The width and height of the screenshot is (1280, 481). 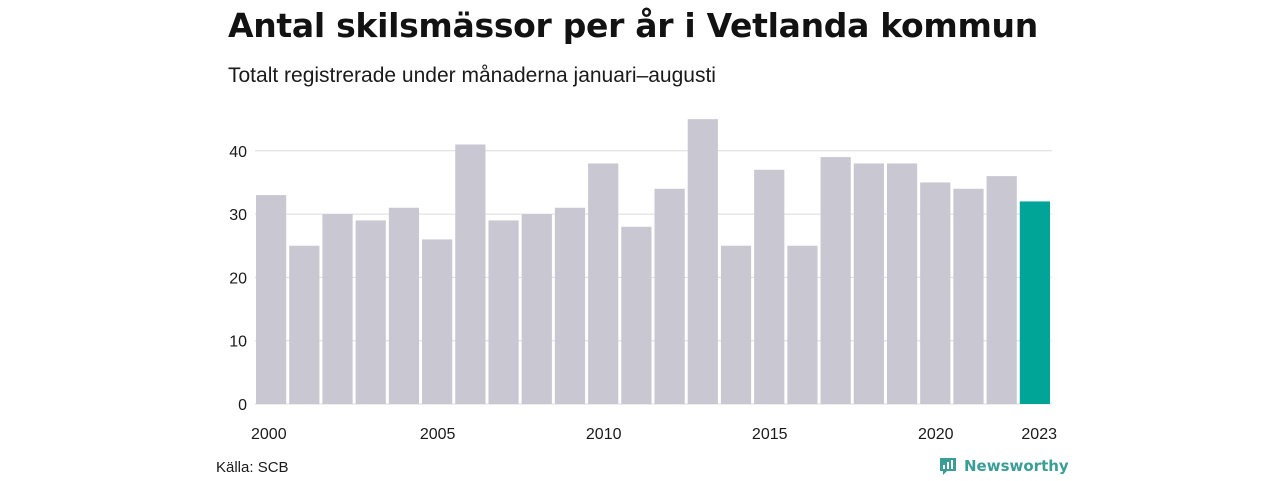 I want to click on newsworthy-logo: Newsworthy, so click(x=1003, y=466).